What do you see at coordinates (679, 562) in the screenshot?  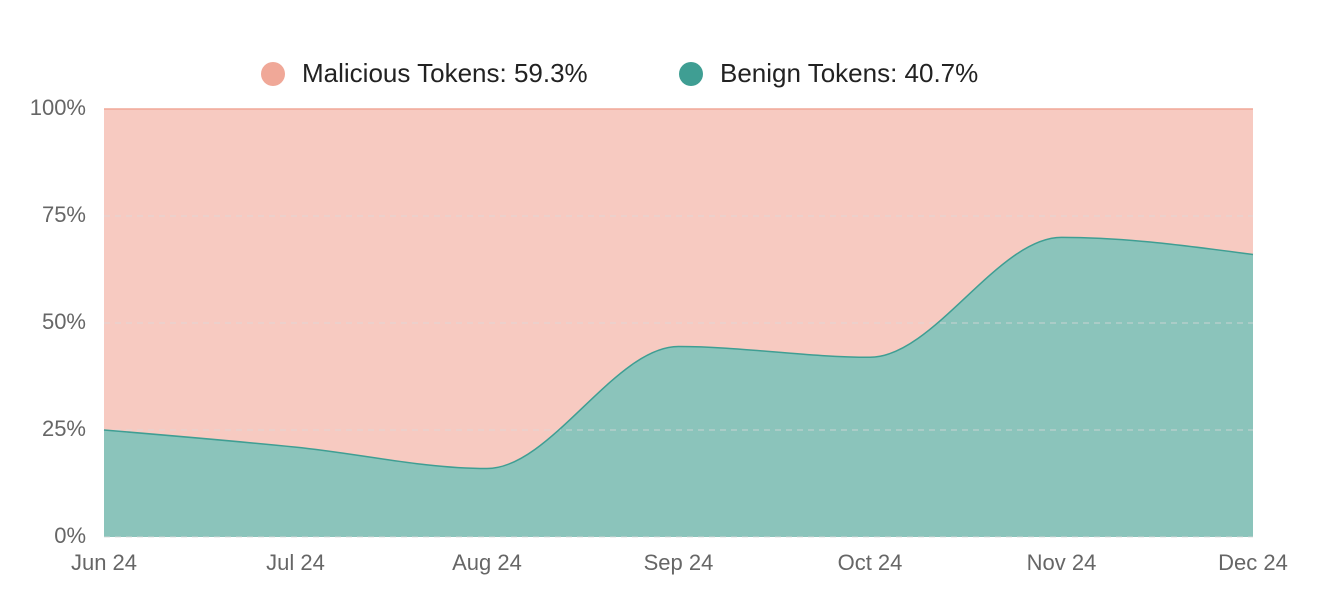 I see `x-tick-label: Sep 24` at bounding box center [679, 562].